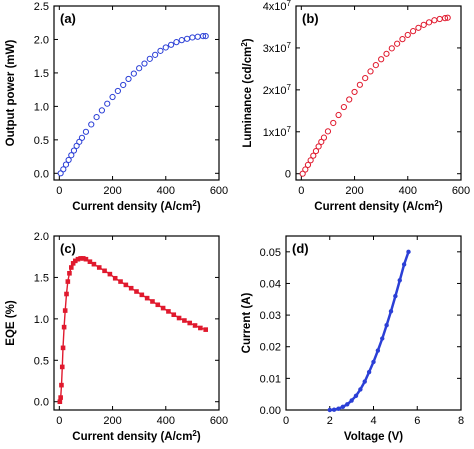 The image size is (474, 449). What do you see at coordinates (288, 175) in the screenshot?
I see `y-tick-label: 0` at bounding box center [288, 175].